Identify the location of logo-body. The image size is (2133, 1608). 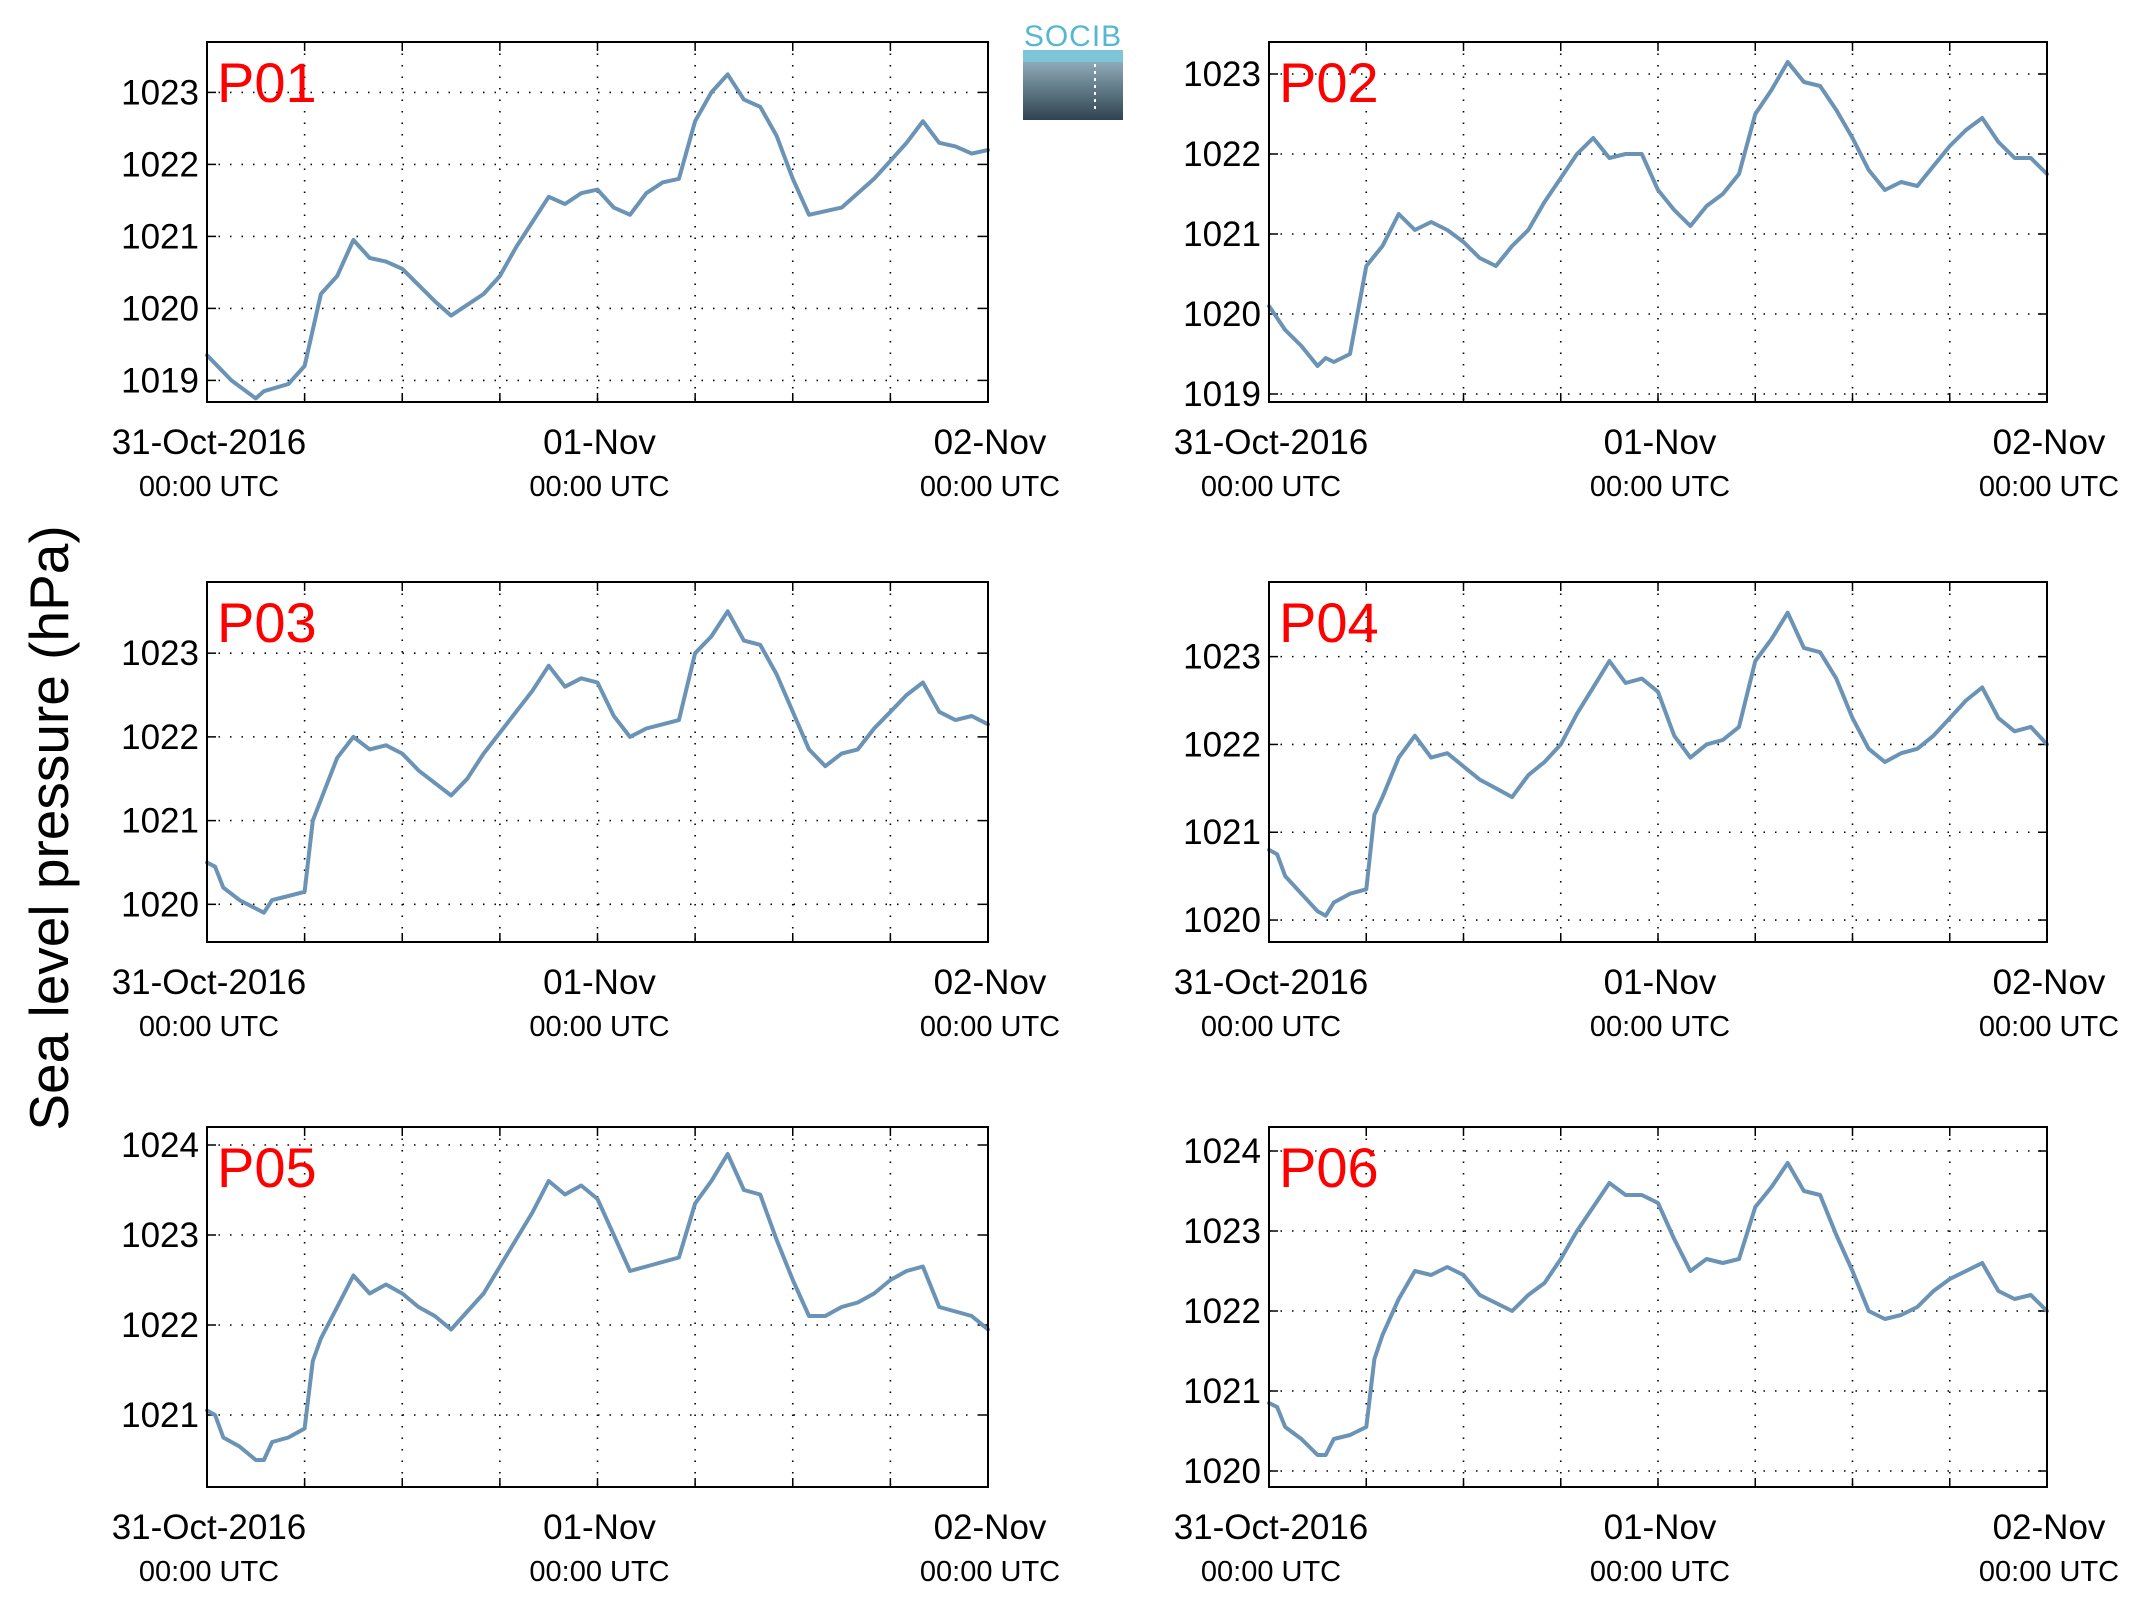
(1073, 91).